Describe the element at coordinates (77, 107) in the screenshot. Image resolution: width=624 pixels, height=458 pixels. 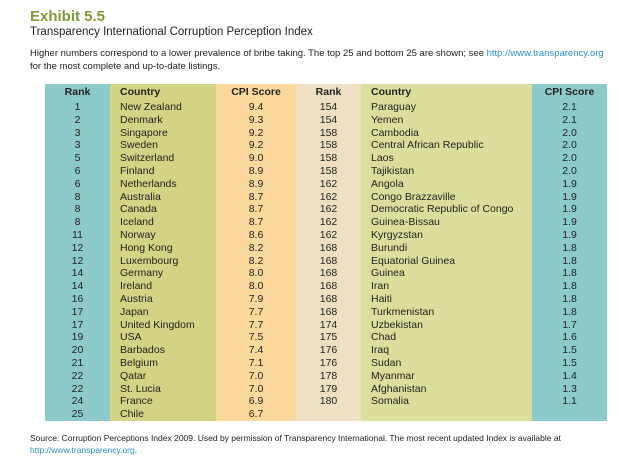
I see `rank: 1` at that location.